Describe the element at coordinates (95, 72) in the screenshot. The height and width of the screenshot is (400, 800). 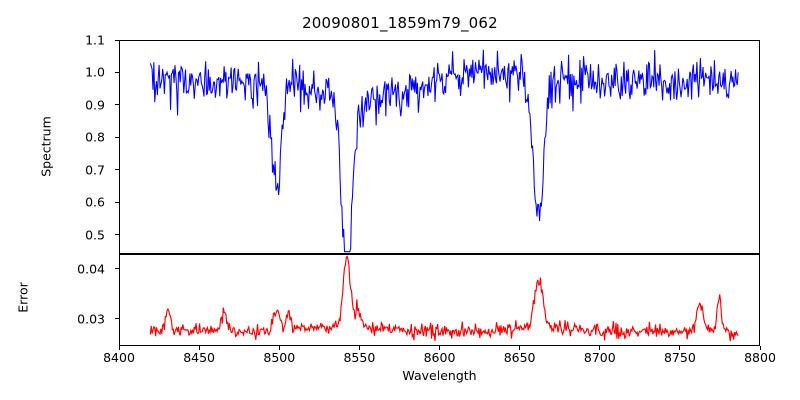
I see `spectrum-y-tick: 1.0` at that location.